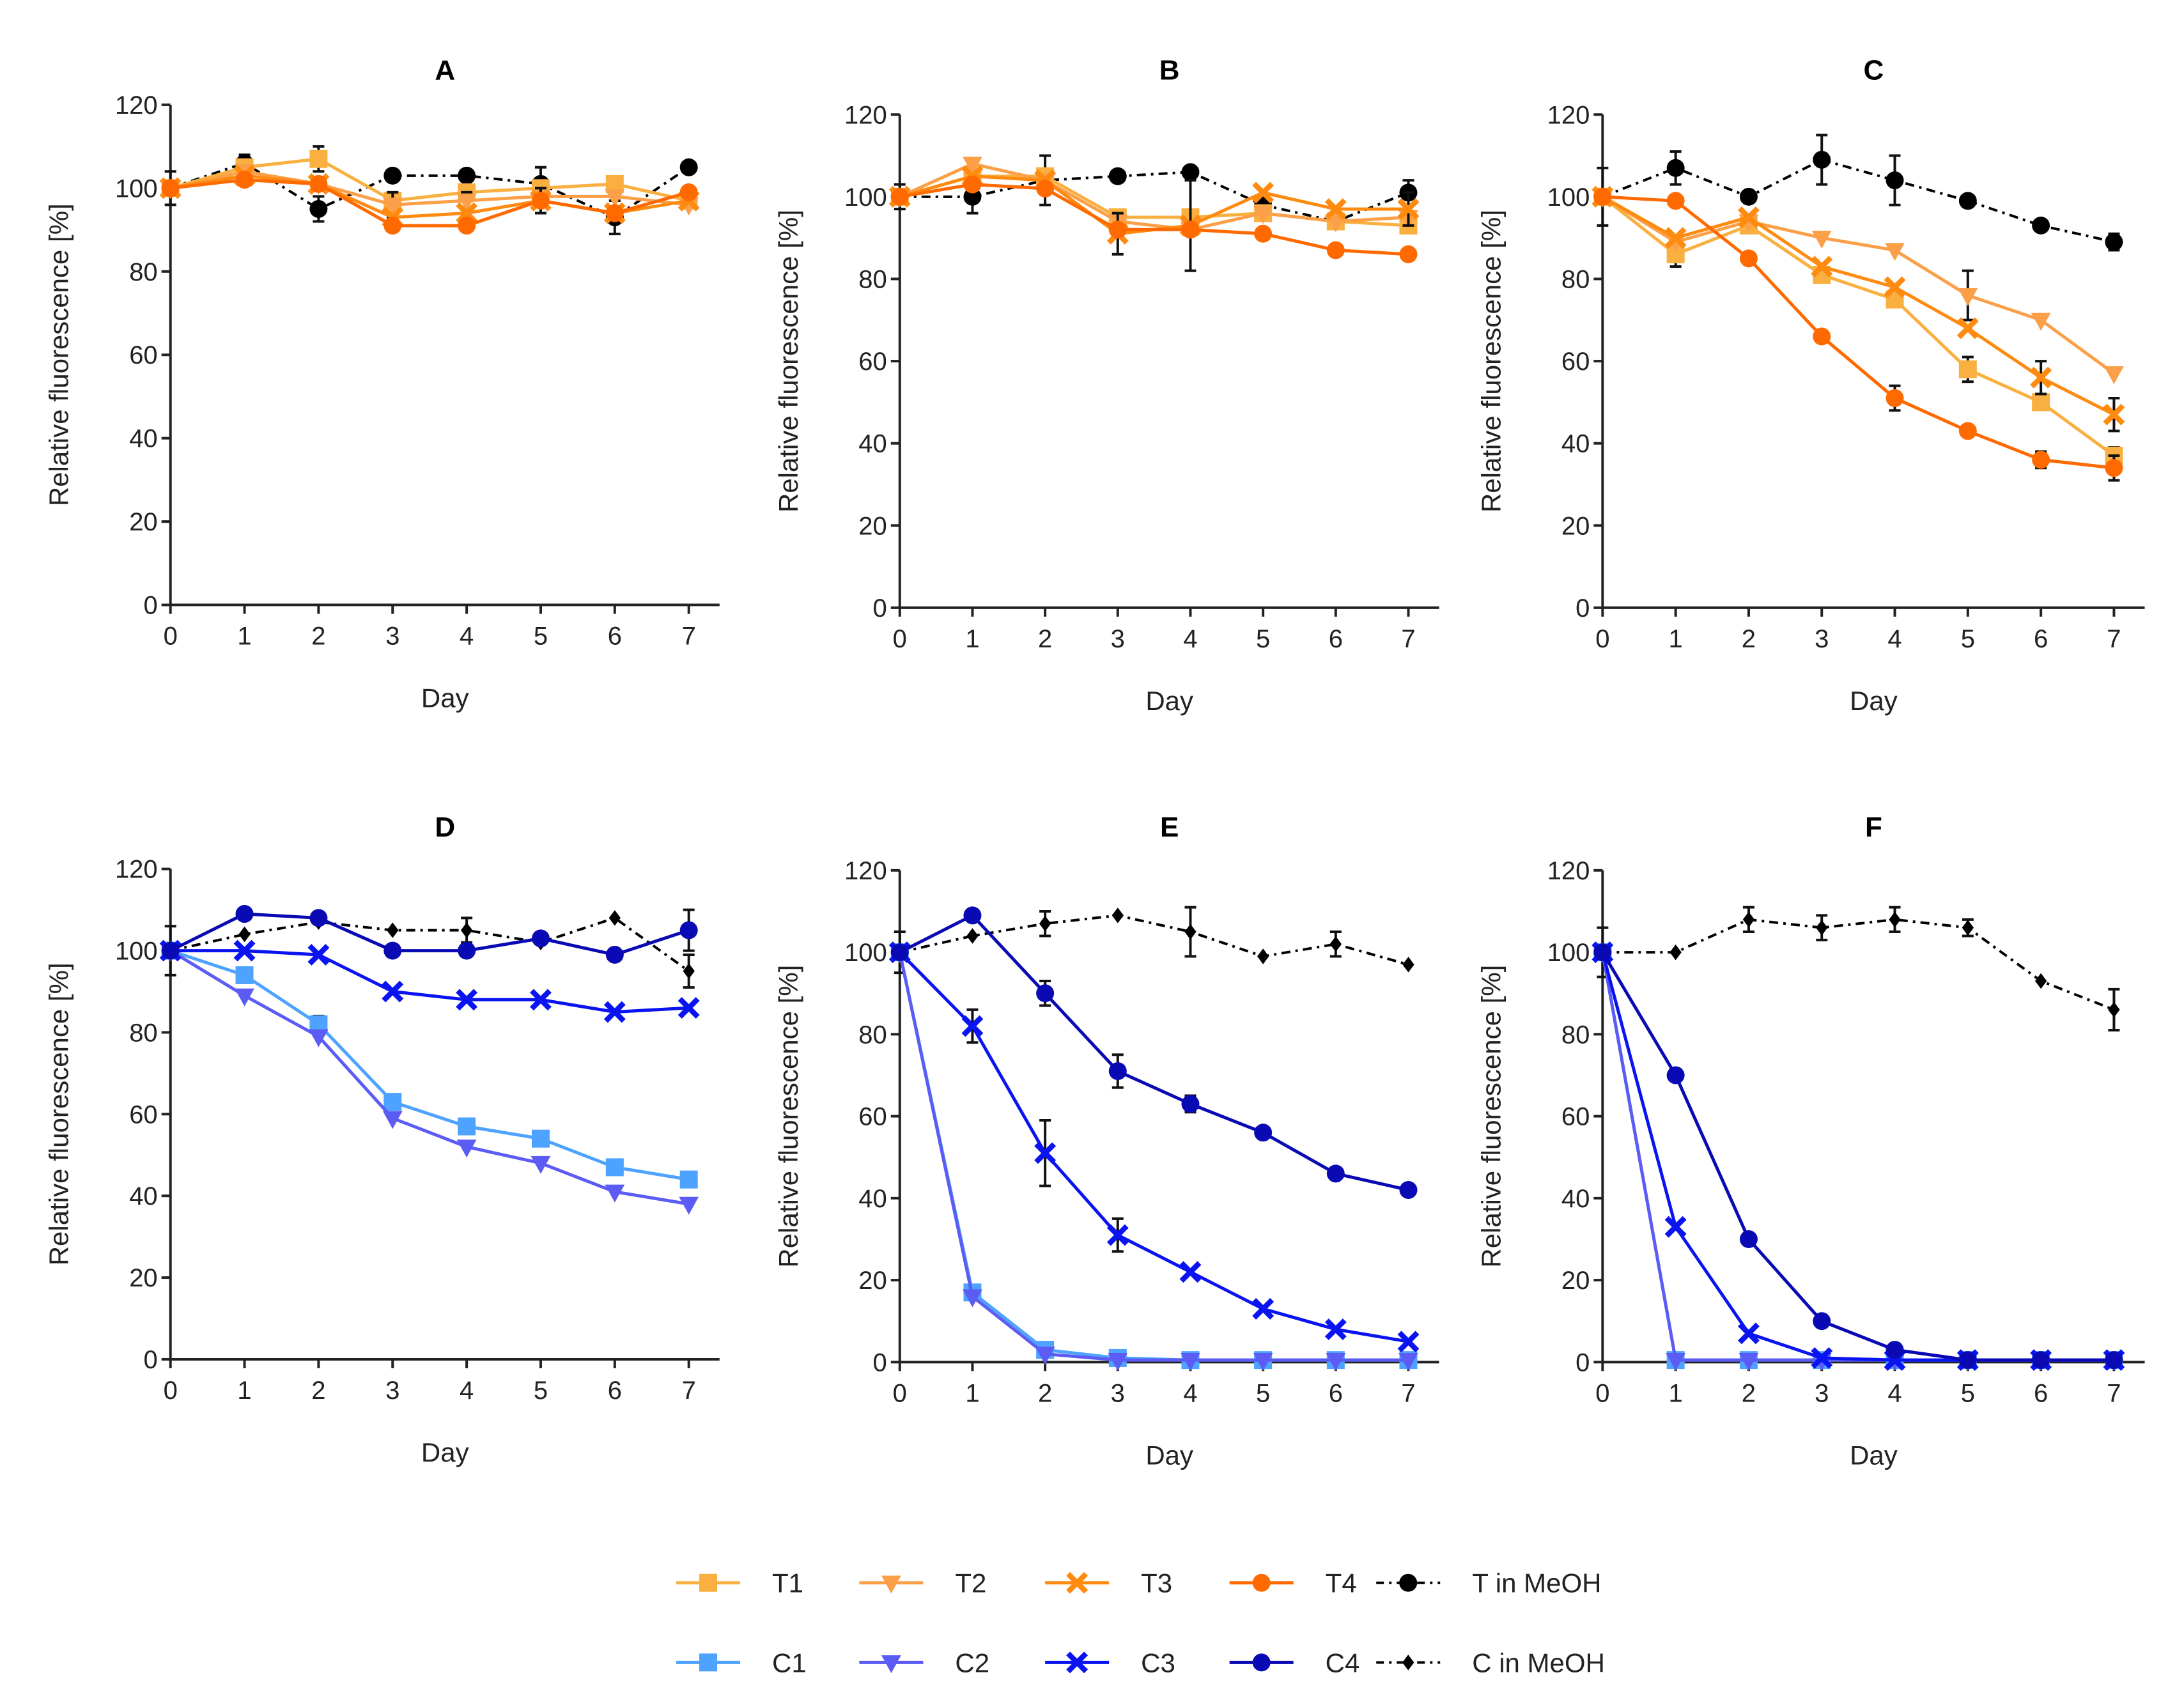 Image resolution: width=2184 pixels, height=1691 pixels. Describe the element at coordinates (972, 1663) in the screenshot. I see `legend-label: C2` at that location.